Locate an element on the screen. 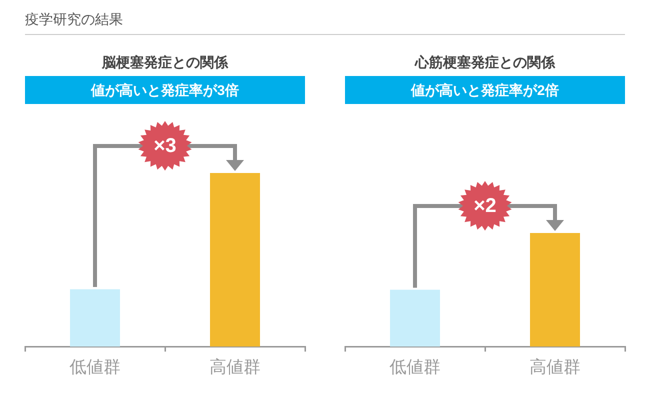  chart-title: 心筋梗塞発症との関係 is located at coordinates (485, 62).